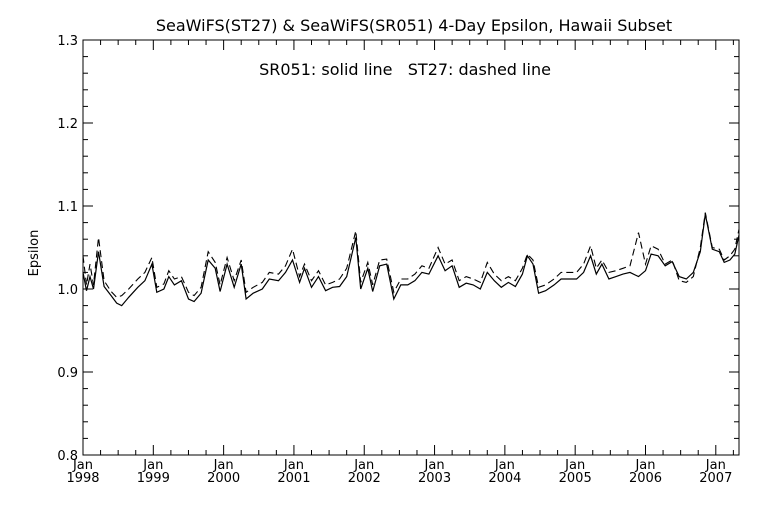 Image resolution: width=768 pixels, height=512 pixels. I want to click on x-tick-year-label: 2002, so click(364, 478).